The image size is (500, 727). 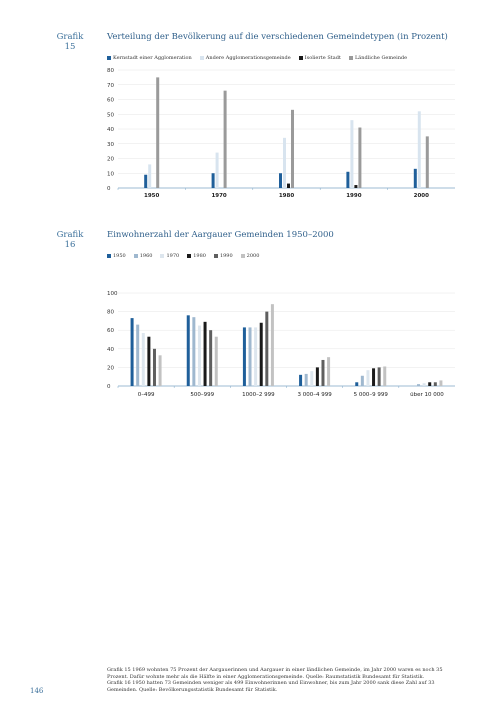 I want to click on chart2-category-label: 1000–2 999, so click(x=258, y=395).